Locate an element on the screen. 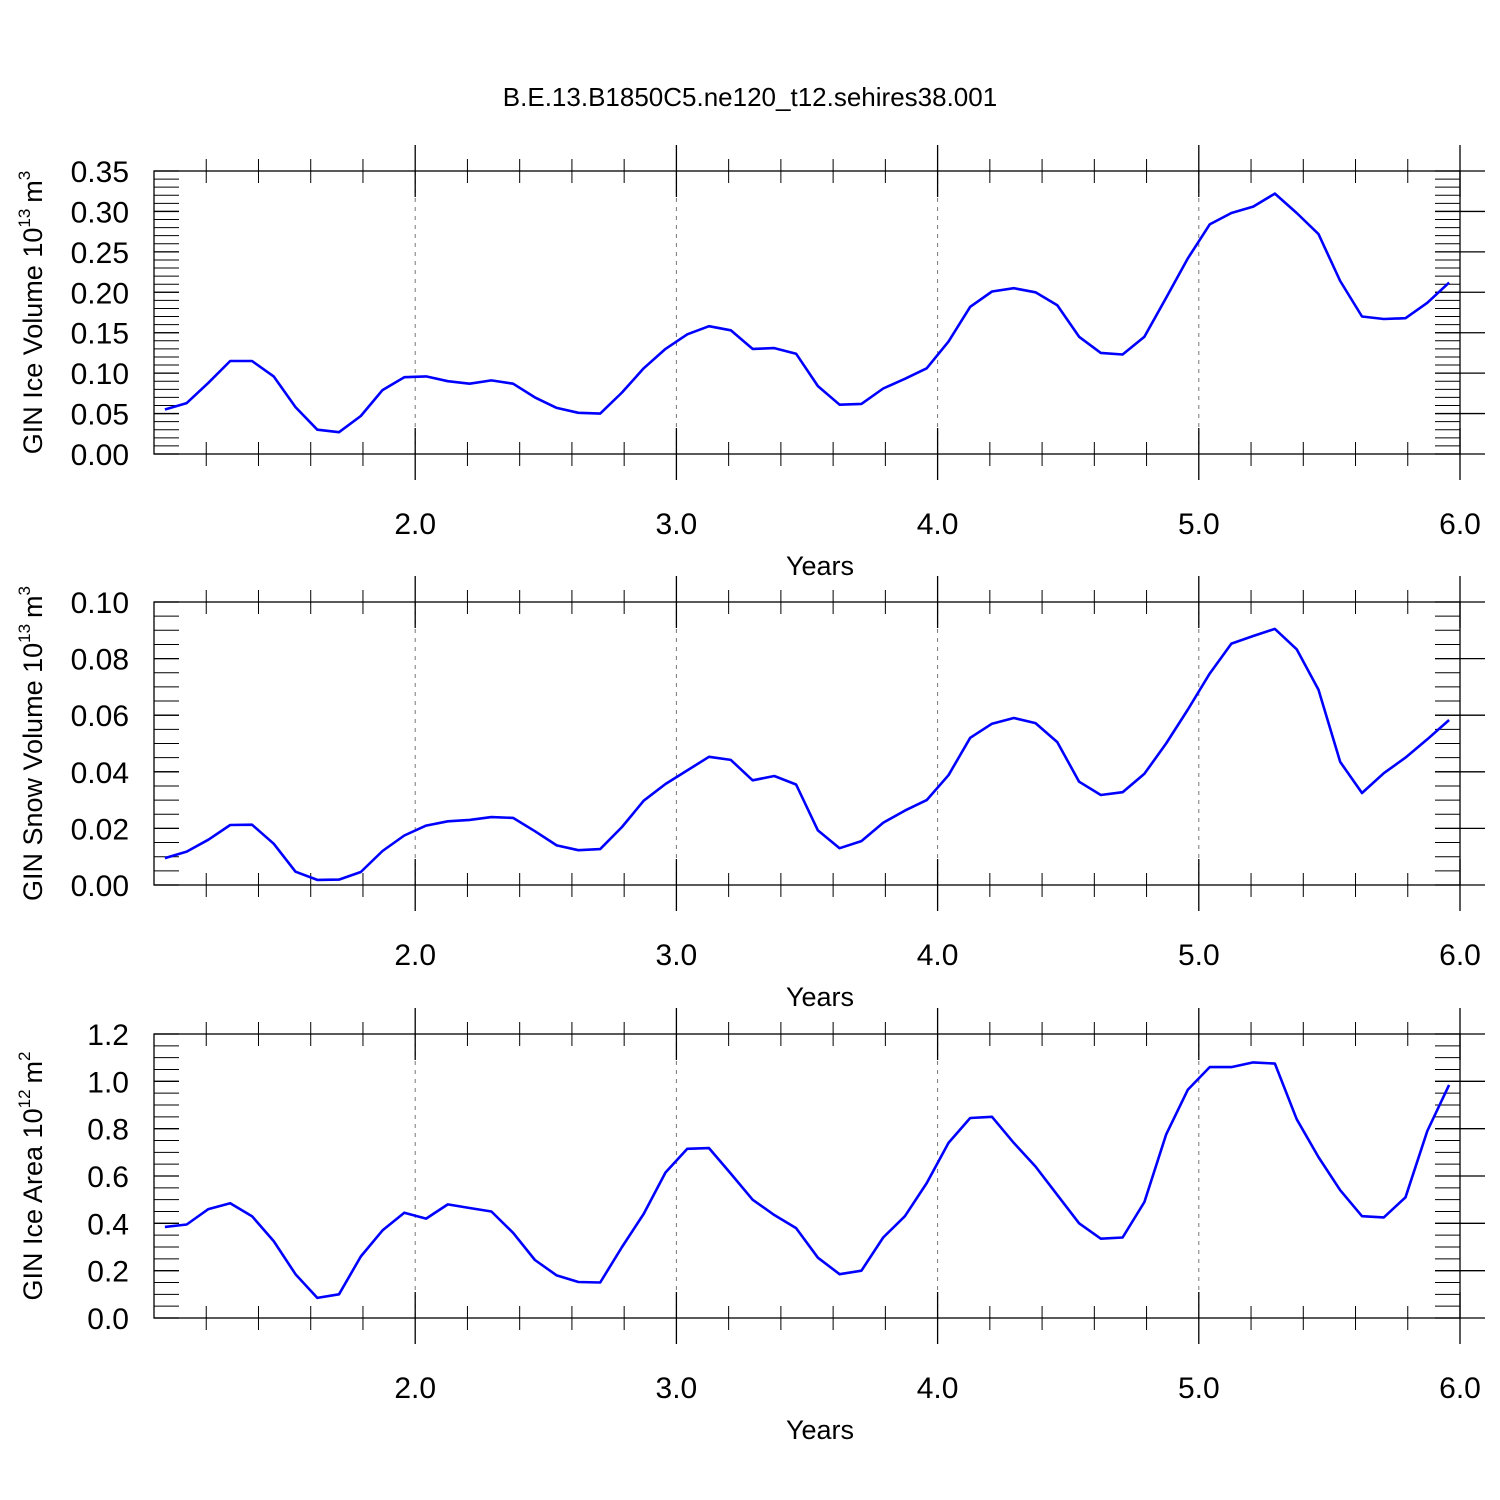 The width and height of the screenshot is (1500, 1500). y-axis-title: GIN Snow Volume 1013 m3 is located at coordinates (31, 743).